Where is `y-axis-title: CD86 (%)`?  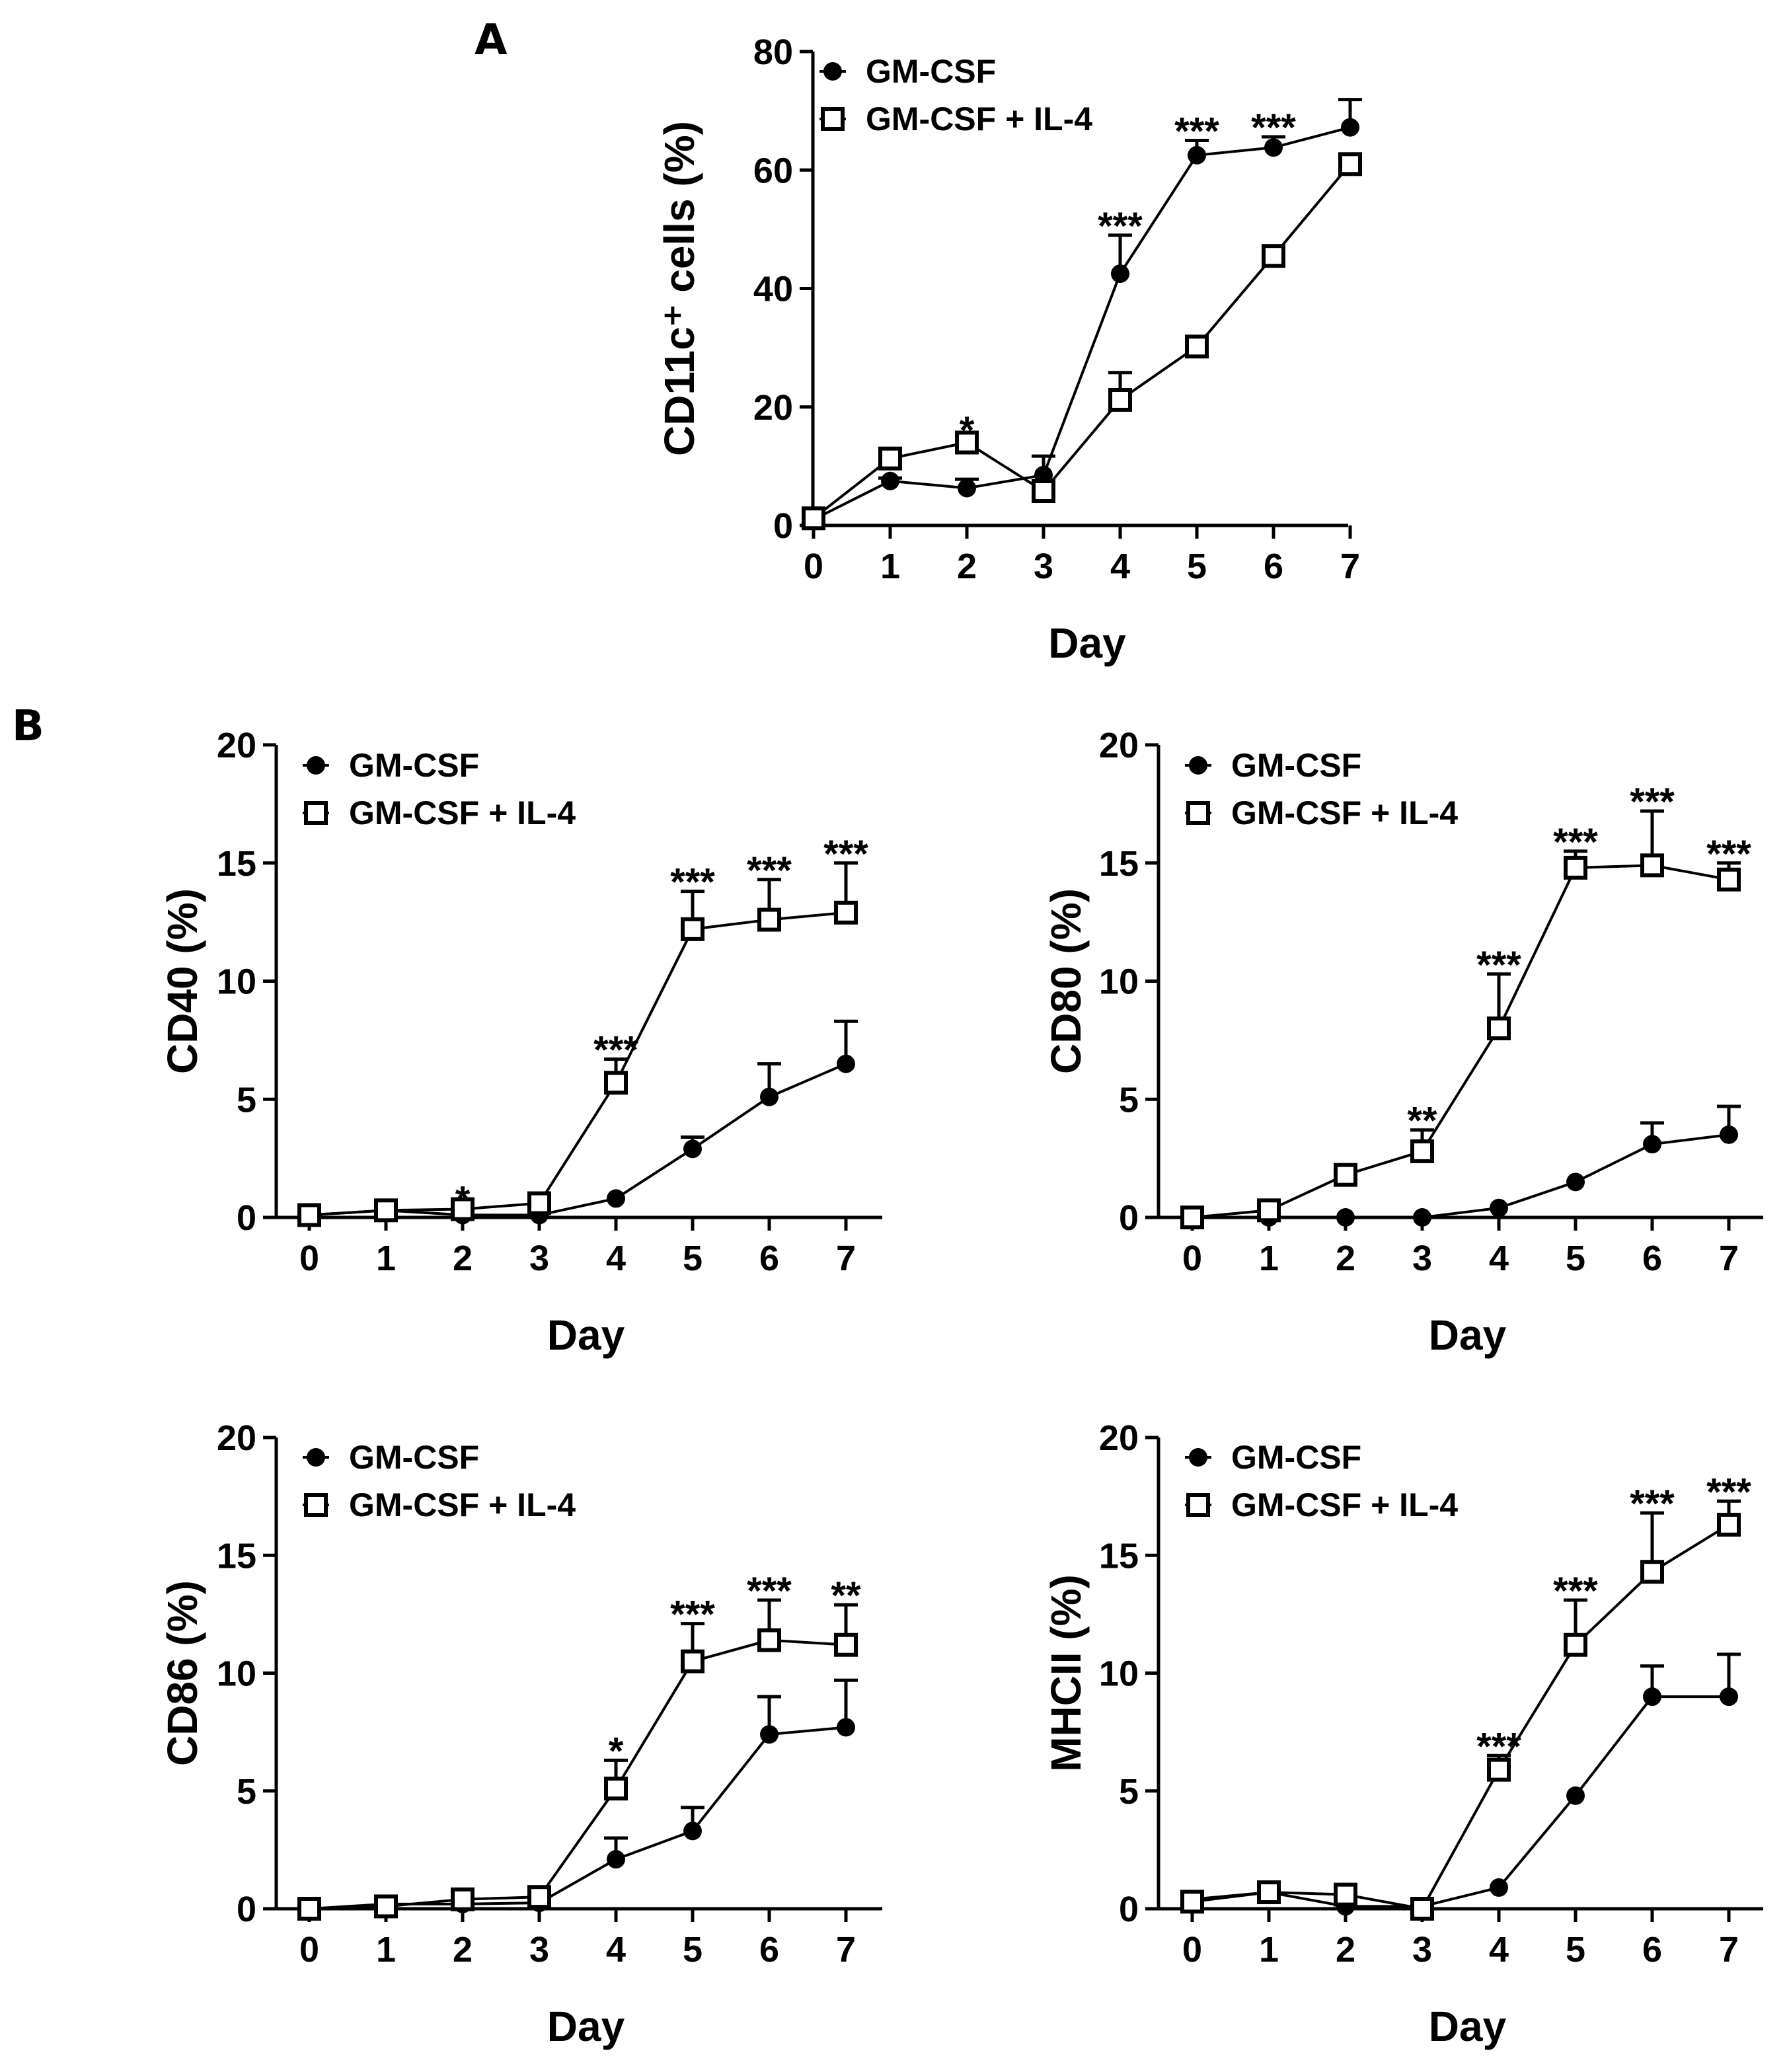
y-axis-title: CD86 (%) is located at coordinates (182, 1673).